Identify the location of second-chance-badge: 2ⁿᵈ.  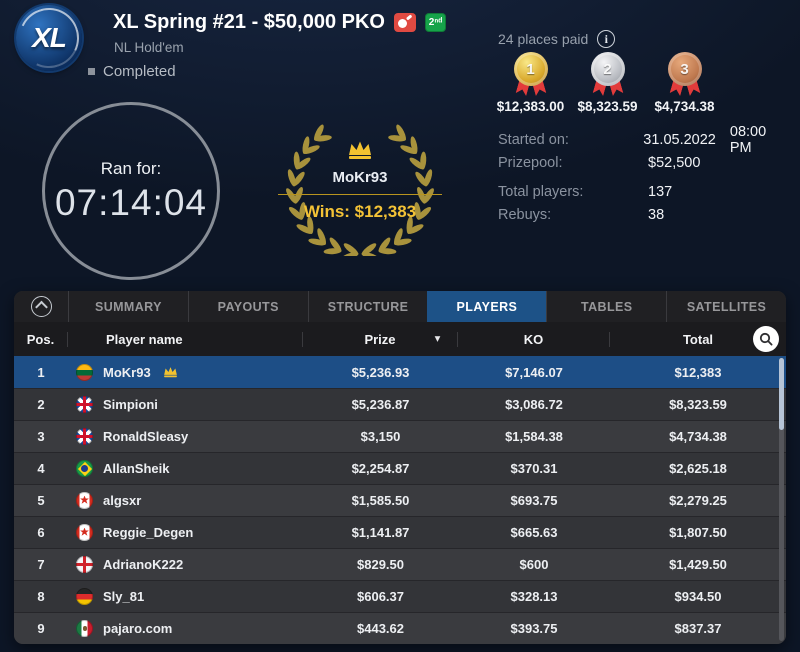
(435, 22).